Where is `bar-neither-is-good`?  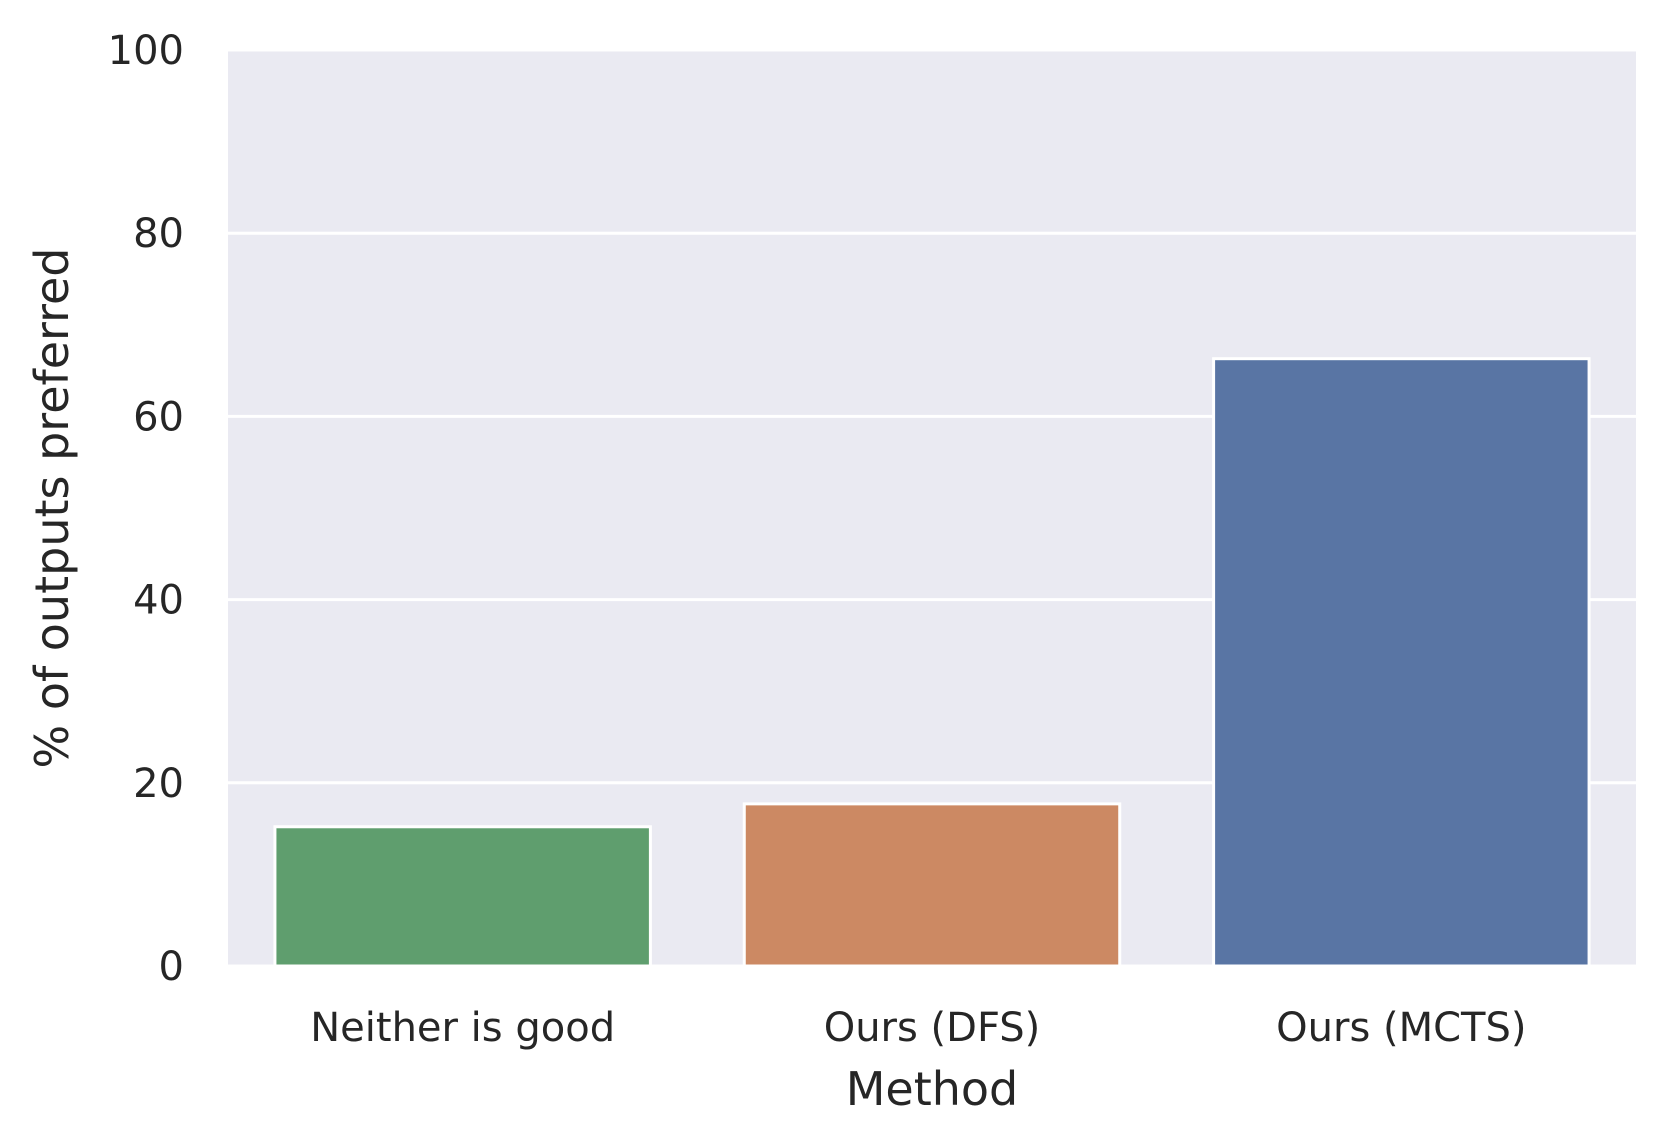 bar-neither-is-good is located at coordinates (462, 896).